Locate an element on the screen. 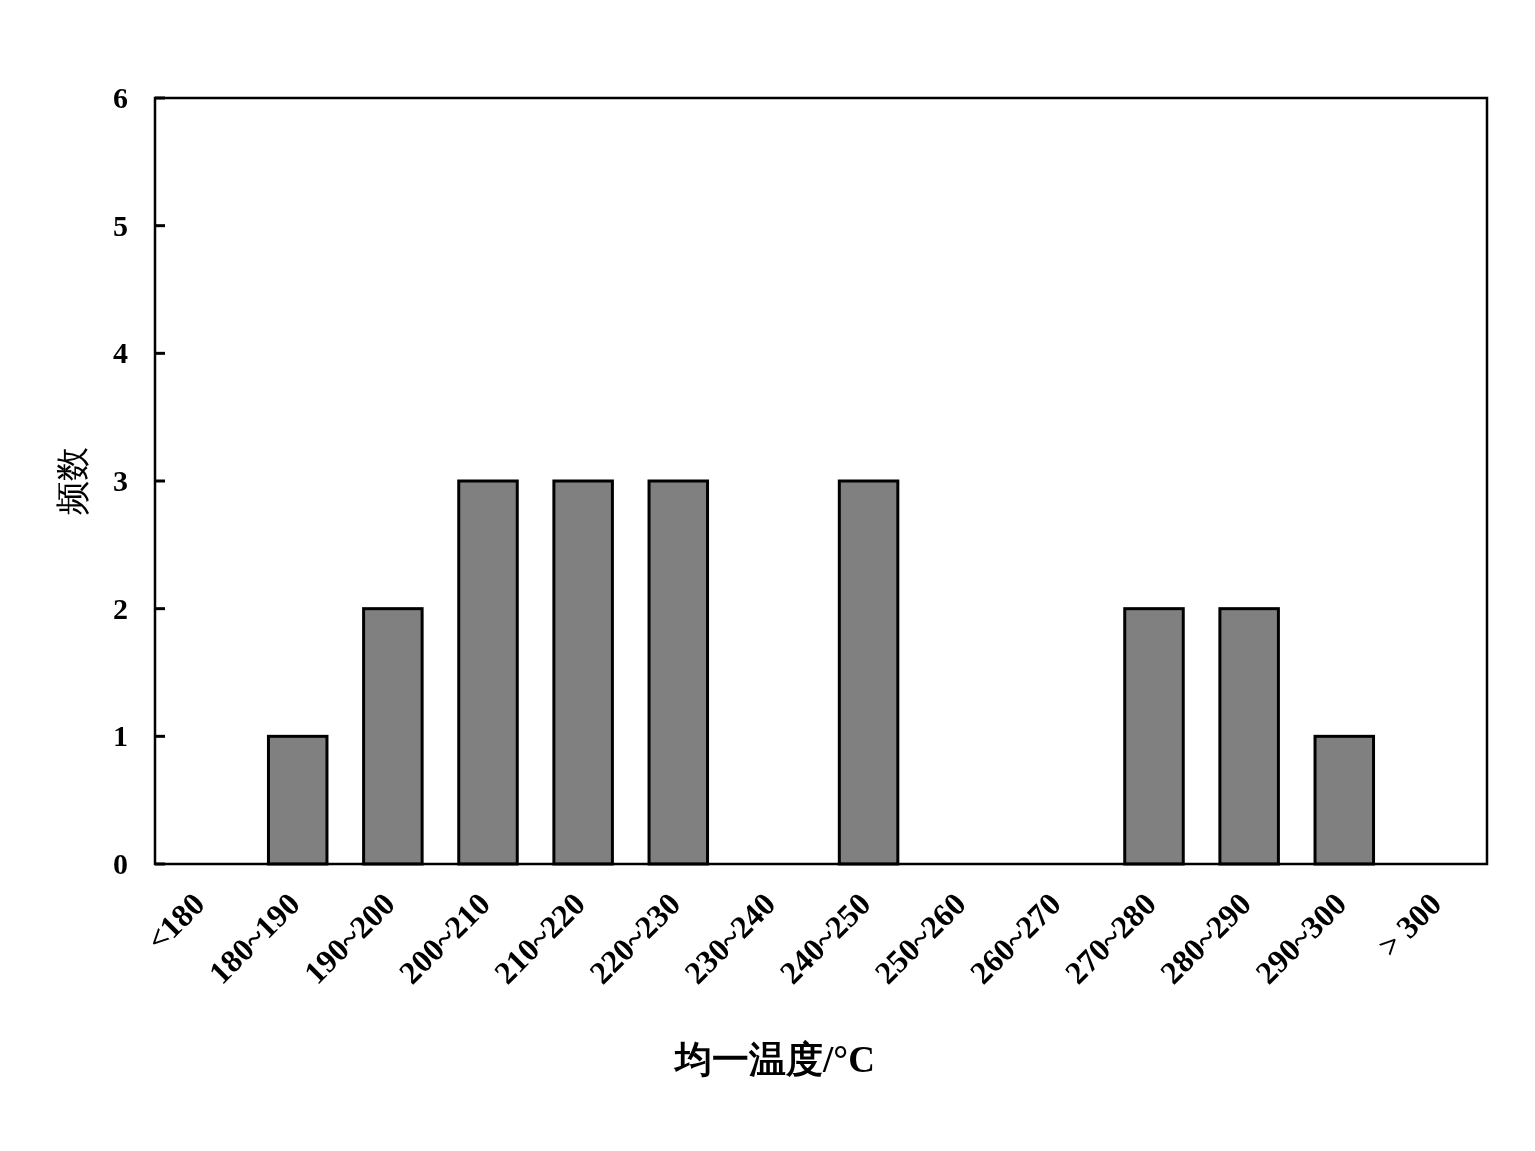 This screenshot has width=1535, height=1151. y-tick-label: 0 is located at coordinates (120, 863).